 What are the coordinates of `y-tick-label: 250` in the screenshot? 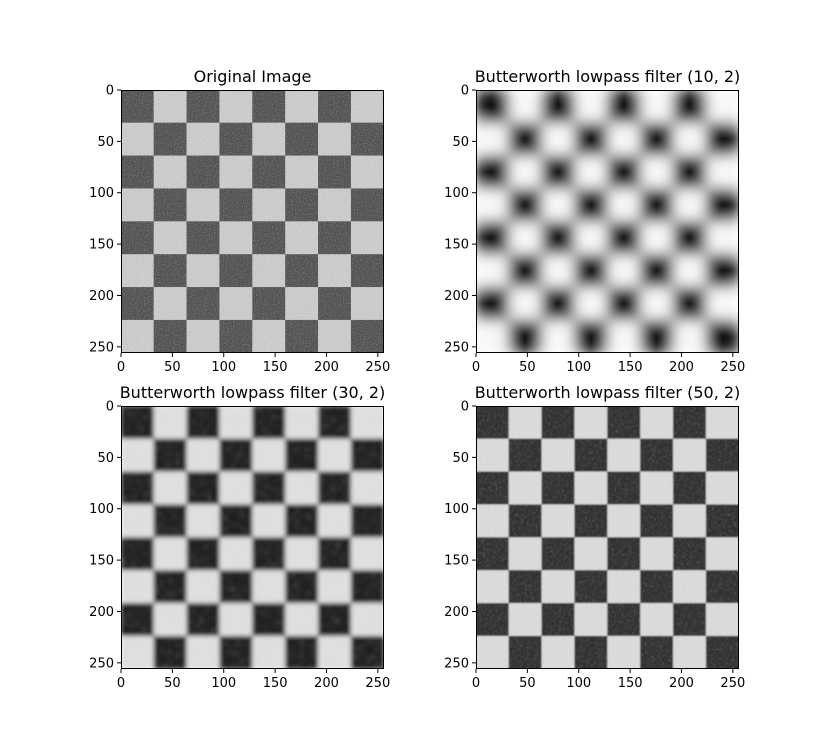 It's located at (101, 663).